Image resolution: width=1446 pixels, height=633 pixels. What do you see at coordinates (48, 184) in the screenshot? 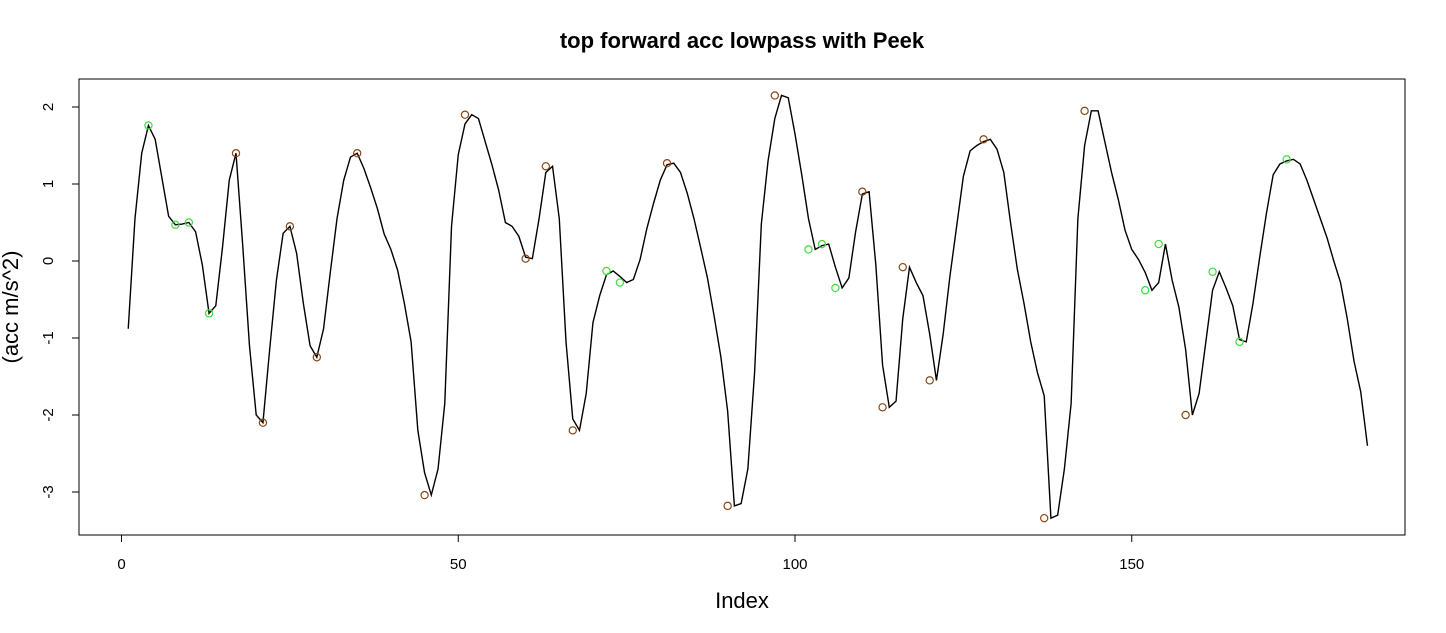
I see `y-tick-label: 1` at bounding box center [48, 184].